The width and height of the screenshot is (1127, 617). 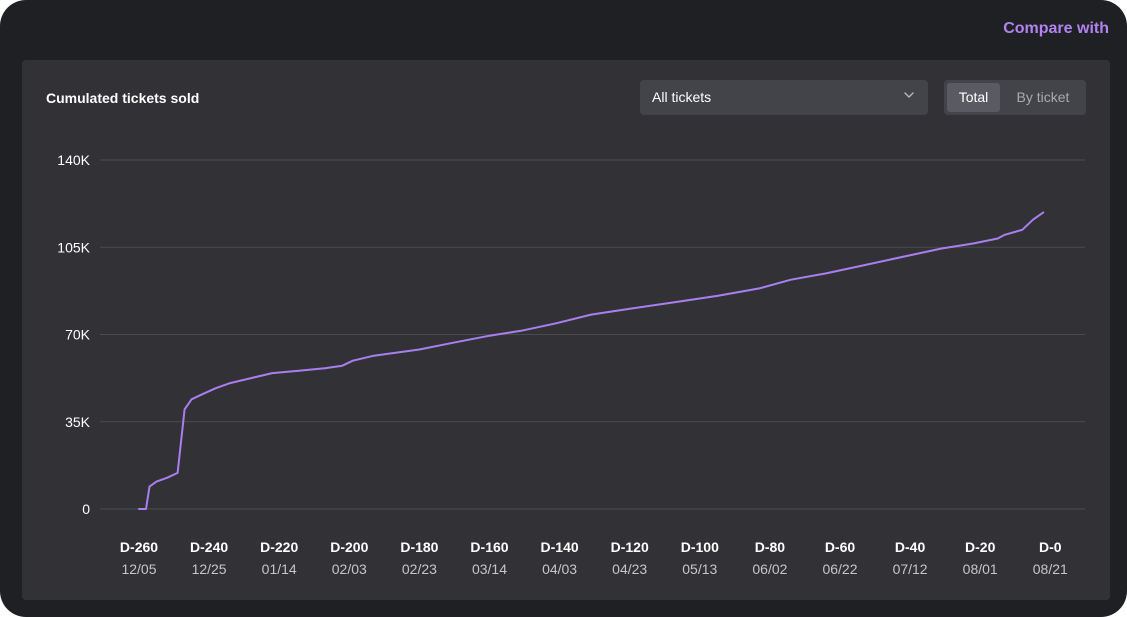 I want to click on total-toggle-button: Total, so click(x=973, y=97).